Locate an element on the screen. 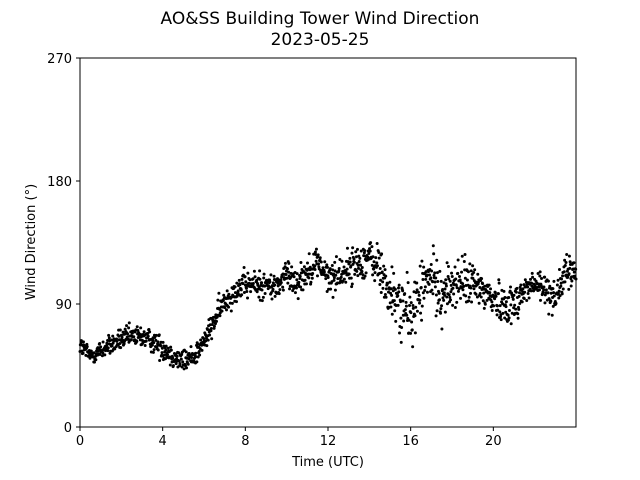 The height and width of the screenshot is (480, 640). x-tick-label: 8 is located at coordinates (245, 441).